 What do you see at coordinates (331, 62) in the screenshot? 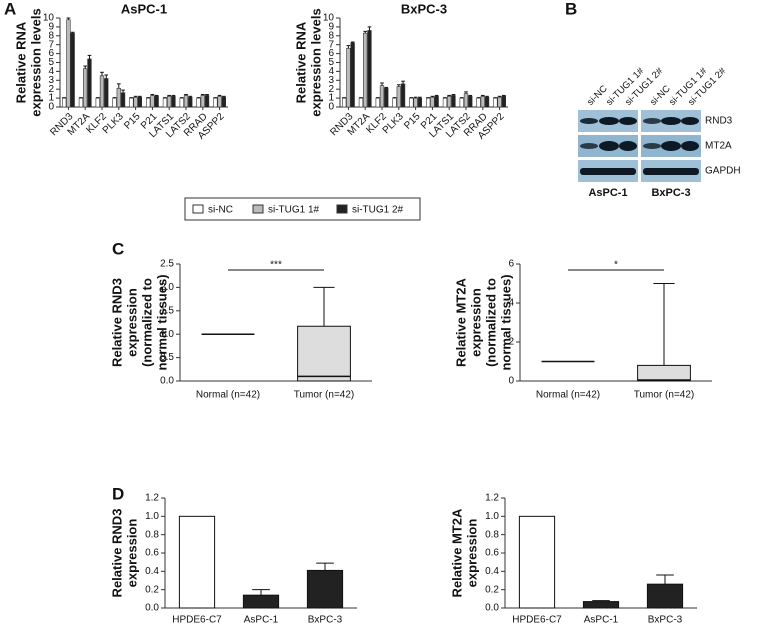
I see `y-tick-label: 5` at bounding box center [331, 62].